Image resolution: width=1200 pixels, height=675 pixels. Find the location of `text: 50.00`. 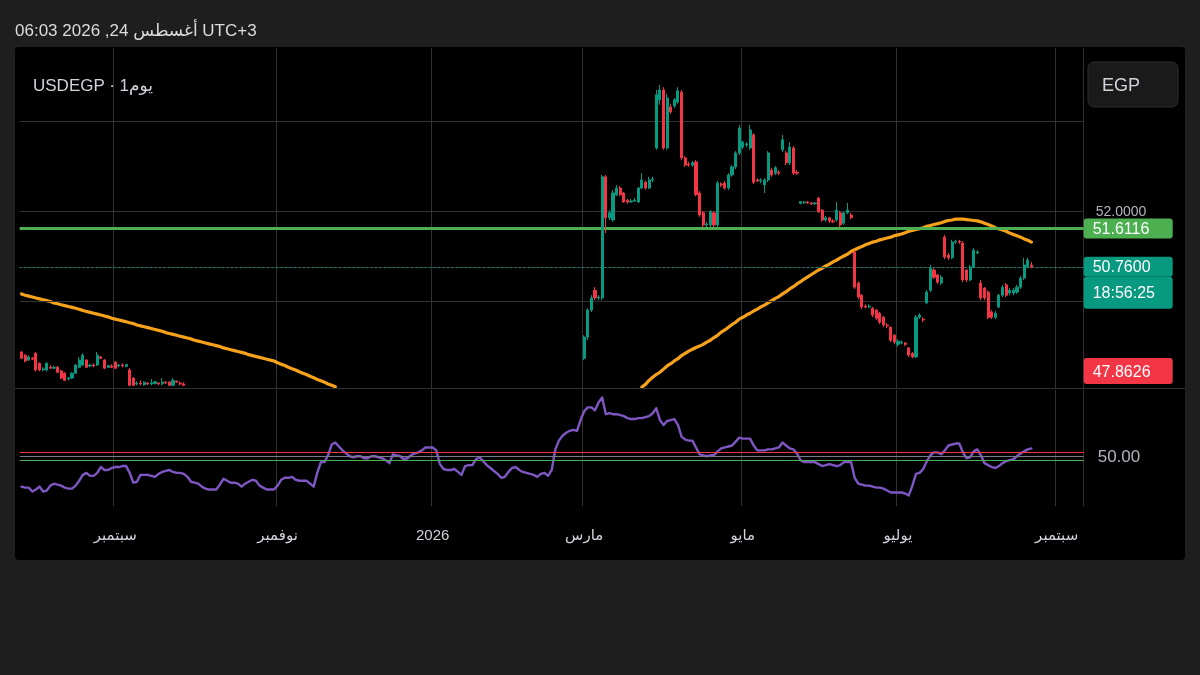

text: 50.00 is located at coordinates (1119, 456).